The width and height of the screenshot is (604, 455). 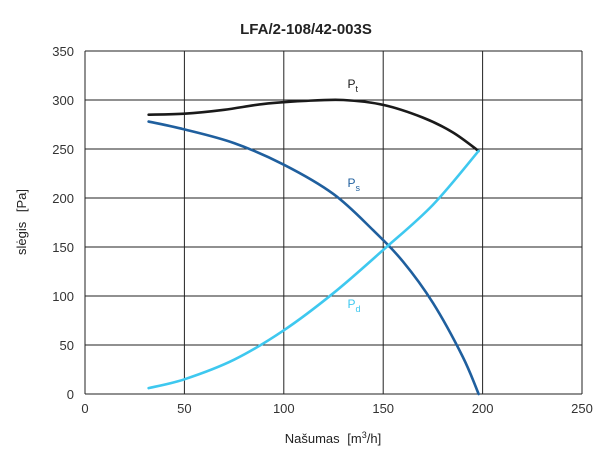 I want to click on y-axis-label: slėgis [Pa], so click(x=21, y=222).